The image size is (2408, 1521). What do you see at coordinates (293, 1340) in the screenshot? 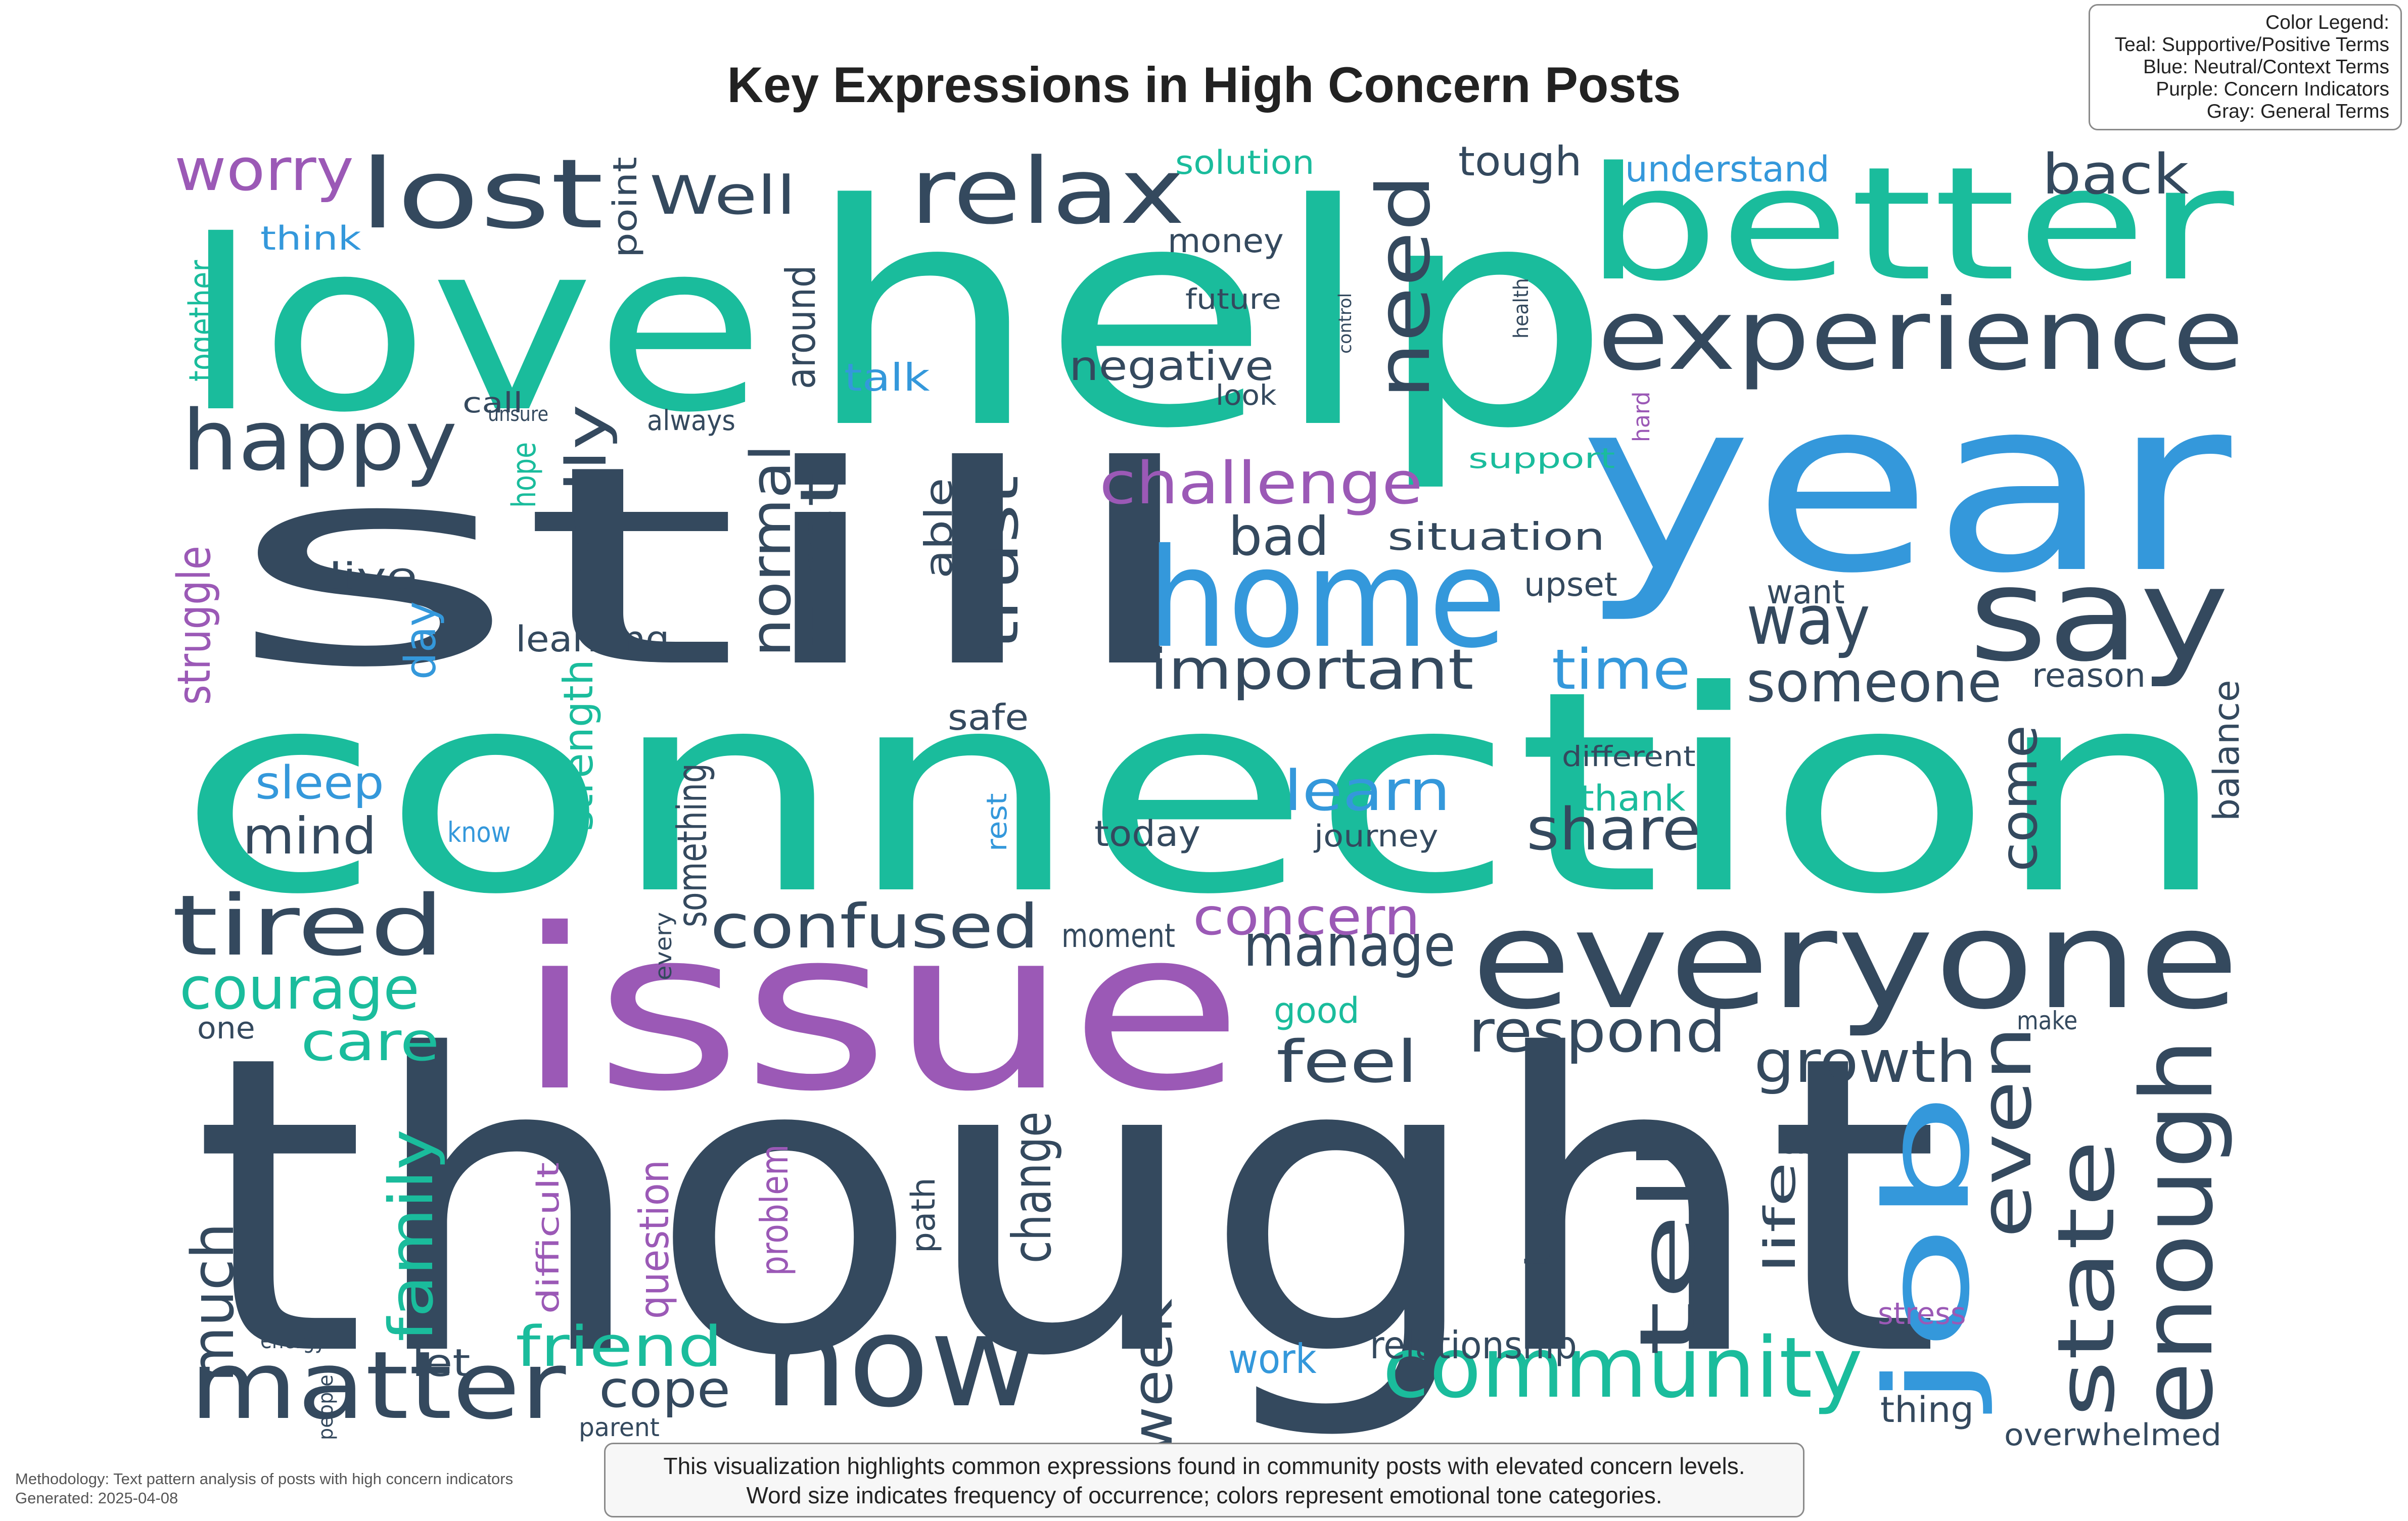
I see `word-energy: energy` at bounding box center [293, 1340].